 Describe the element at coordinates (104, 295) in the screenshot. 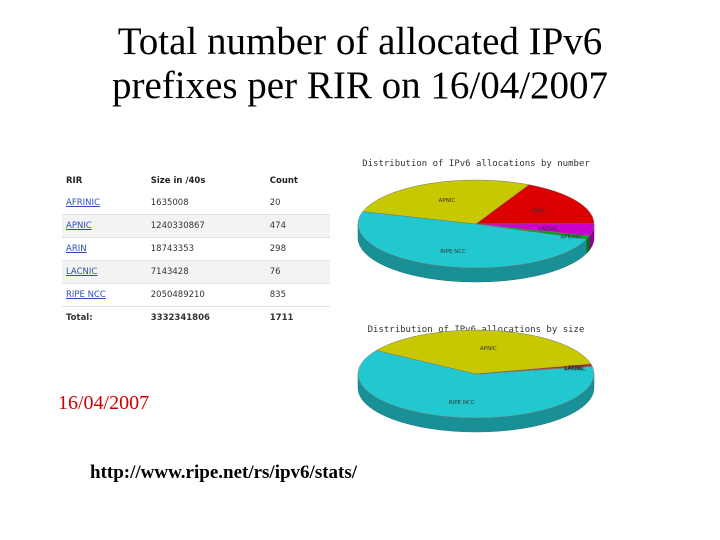

I see `rir-link: RIPE NCC` at that location.